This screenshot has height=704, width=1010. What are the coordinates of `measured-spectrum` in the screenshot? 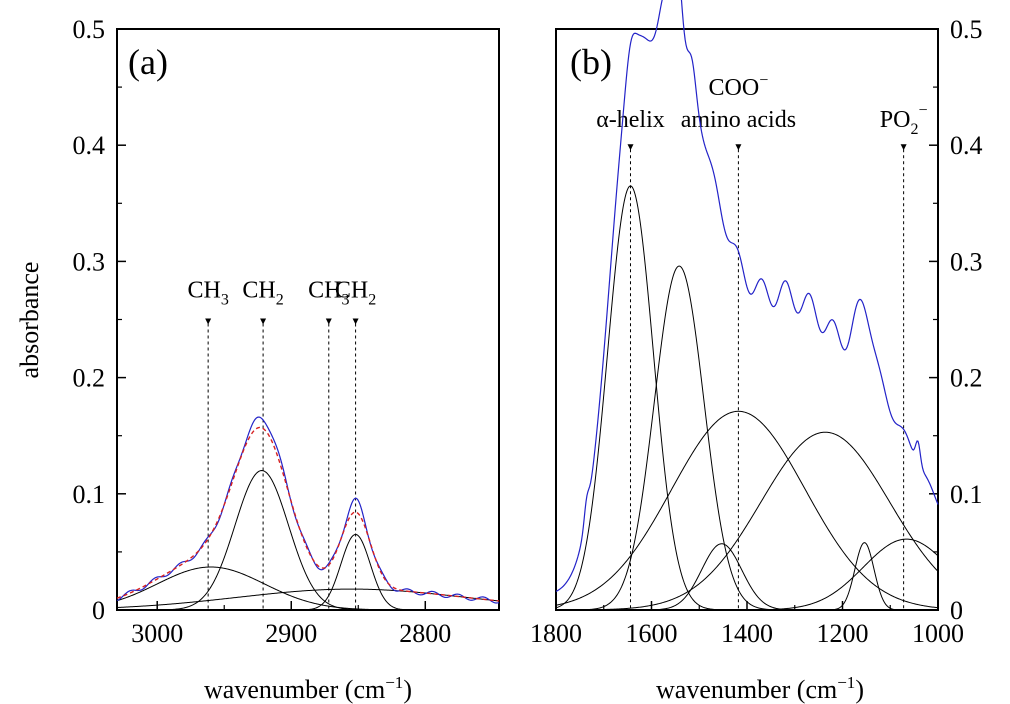 It's located at (308, 510).